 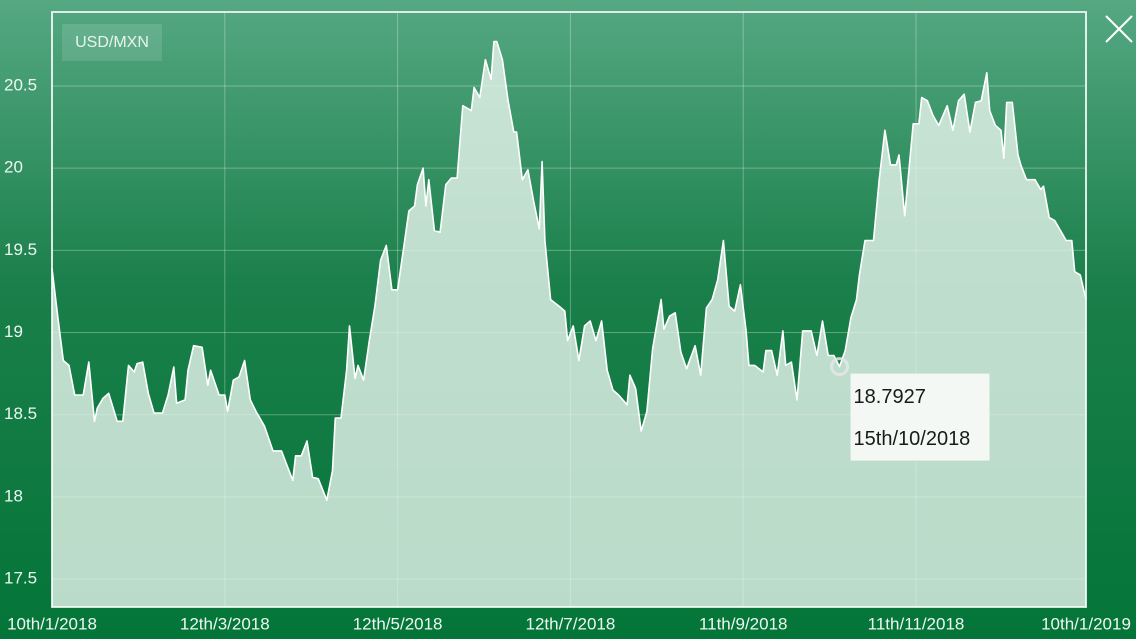 I want to click on close-icon-line, so click(x=1119, y=29).